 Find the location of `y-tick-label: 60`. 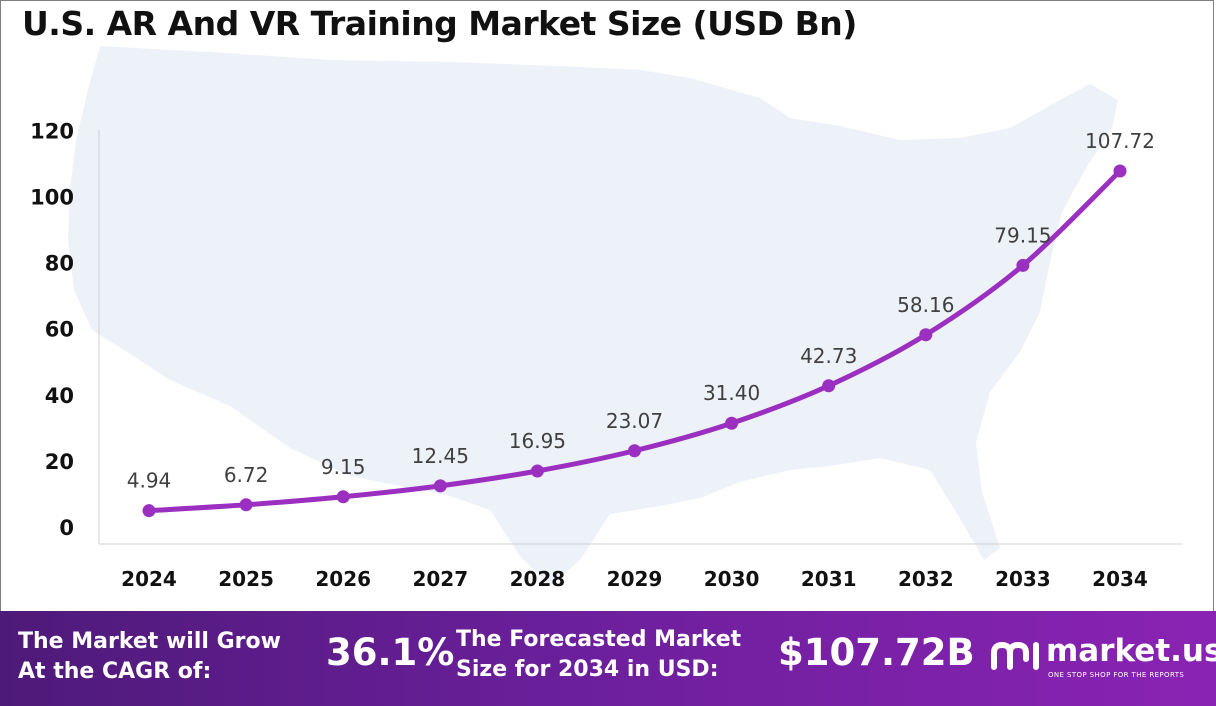

y-tick-label: 60 is located at coordinates (59, 330).